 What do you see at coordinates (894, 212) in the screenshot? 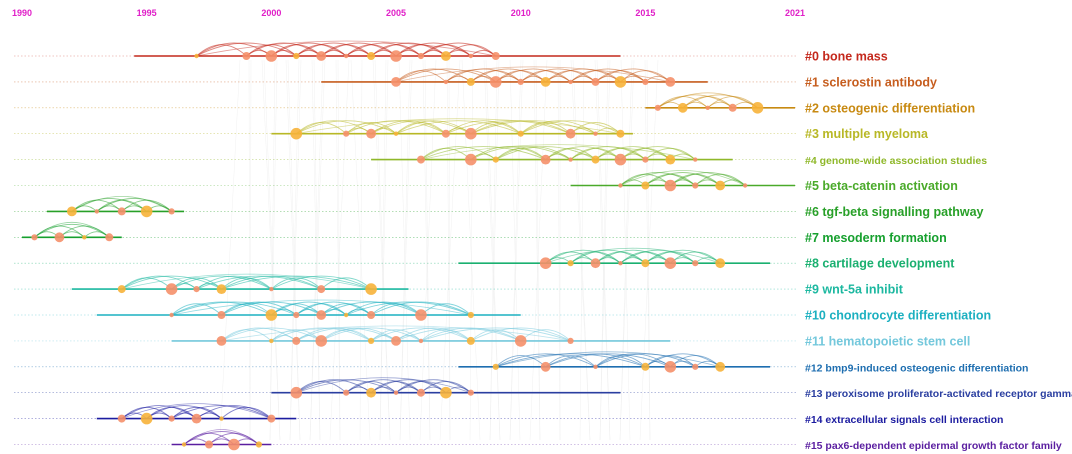
I see `cluster-label: #6 tgf-beta signalling pathway` at bounding box center [894, 212].